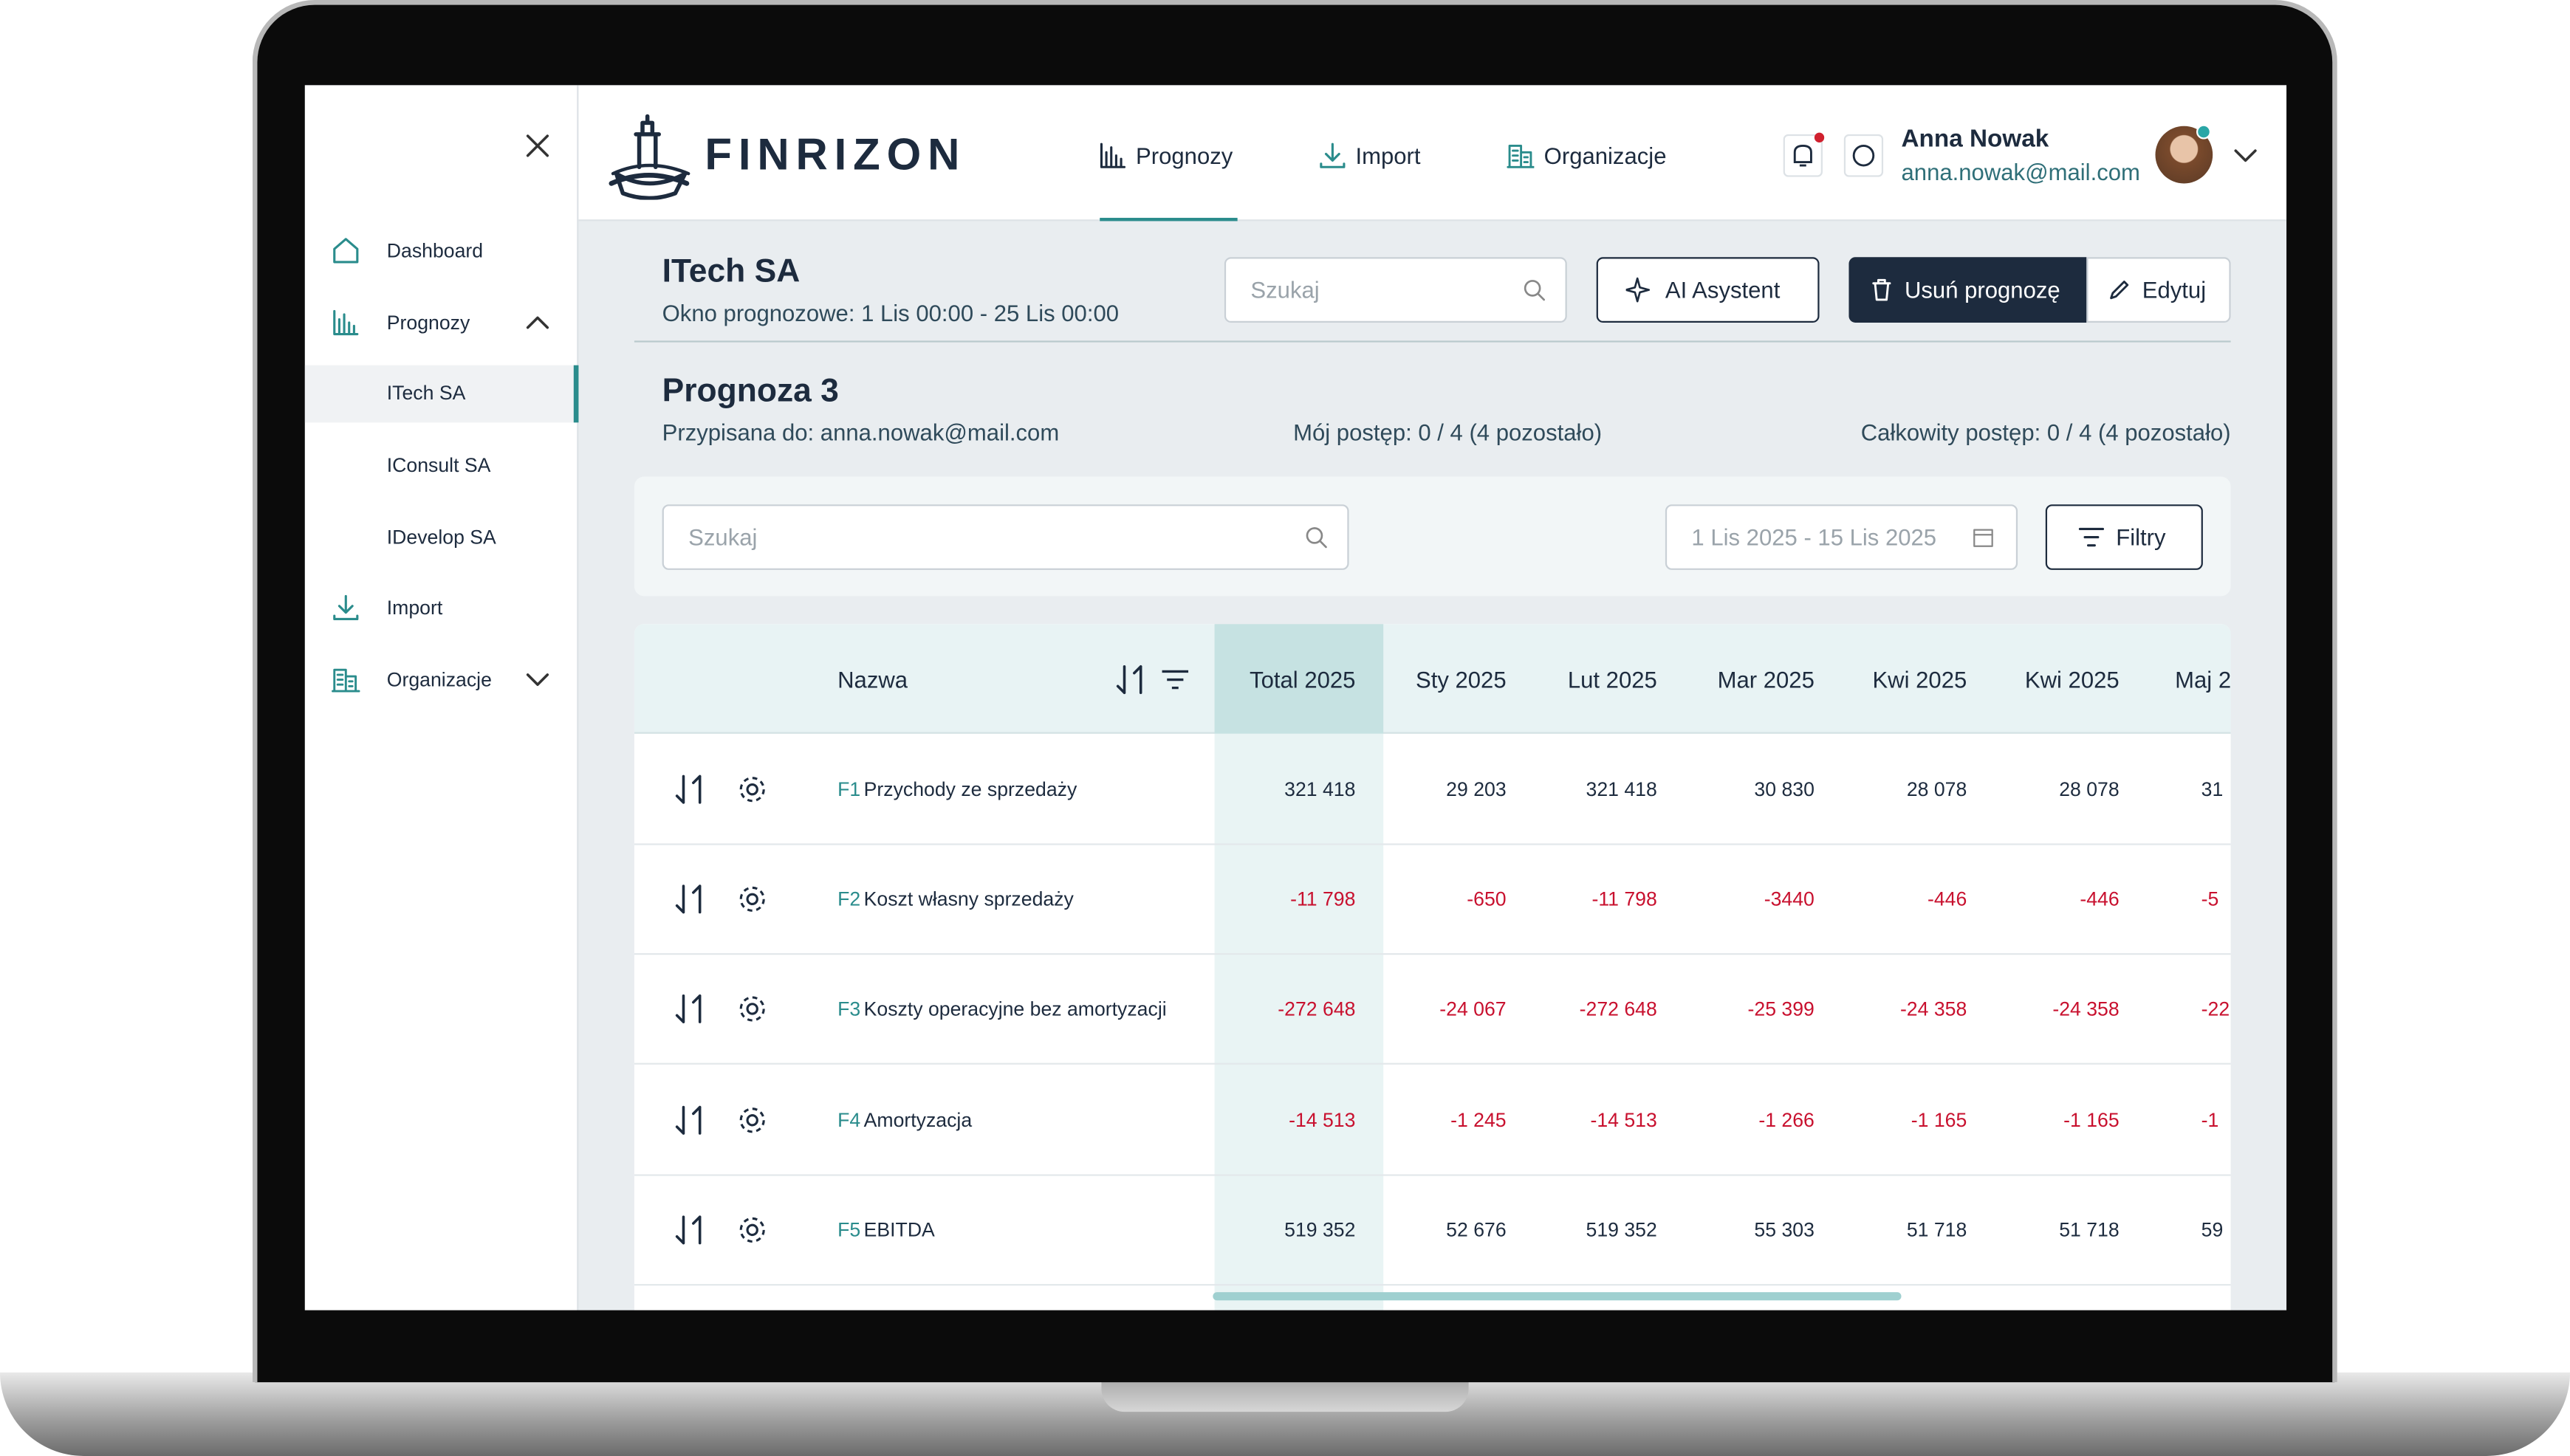 This screenshot has width=2570, height=1456. I want to click on brand-logo: FINRIZON, so click(836, 155).